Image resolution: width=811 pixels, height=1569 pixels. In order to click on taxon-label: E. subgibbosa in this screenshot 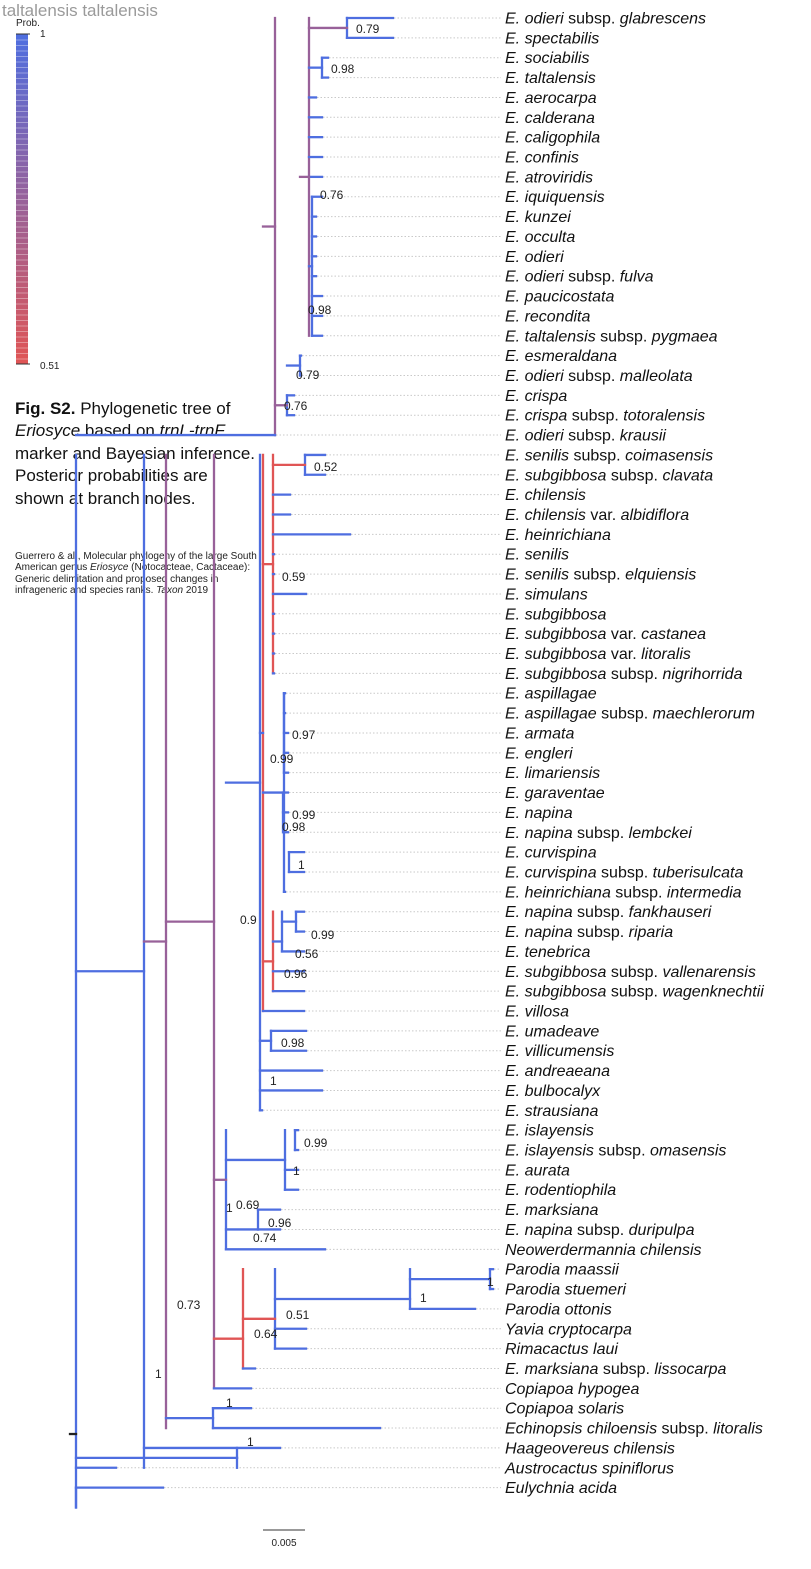, I will do `click(556, 614)`.